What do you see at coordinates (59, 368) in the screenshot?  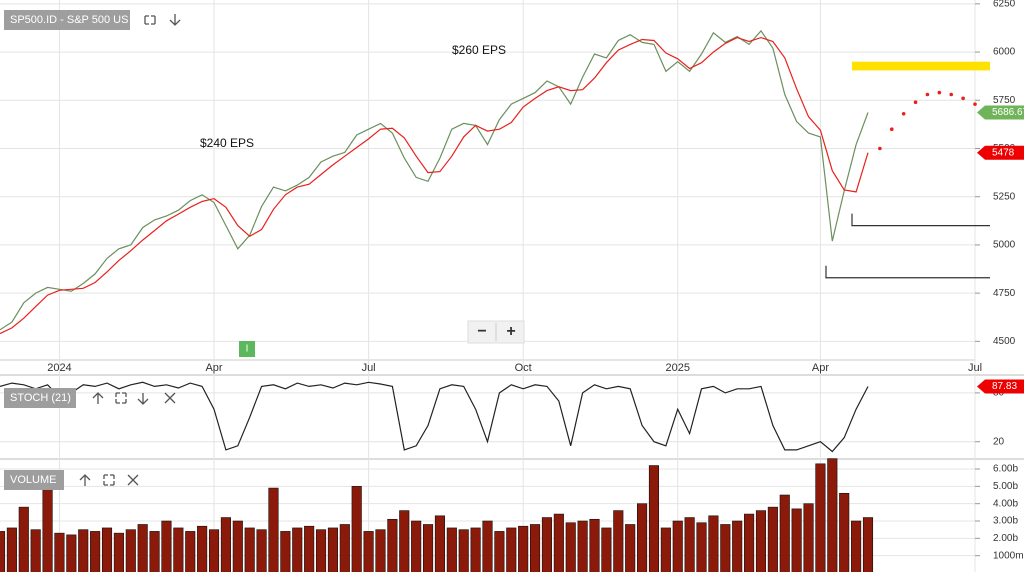 I see `x-tick-label: 2024` at bounding box center [59, 368].